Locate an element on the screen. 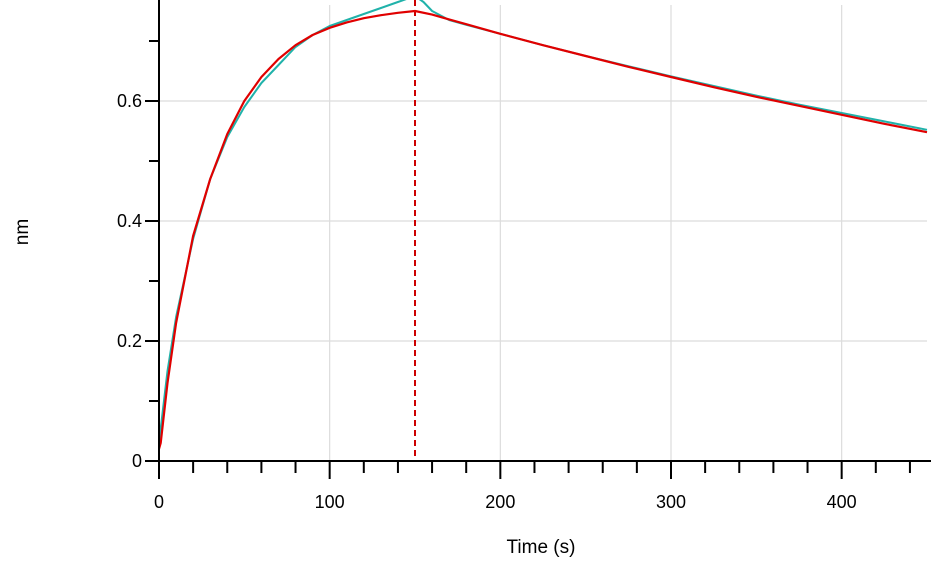 This screenshot has height=566, width=944. y-tick-label: 0 is located at coordinates (137, 461).